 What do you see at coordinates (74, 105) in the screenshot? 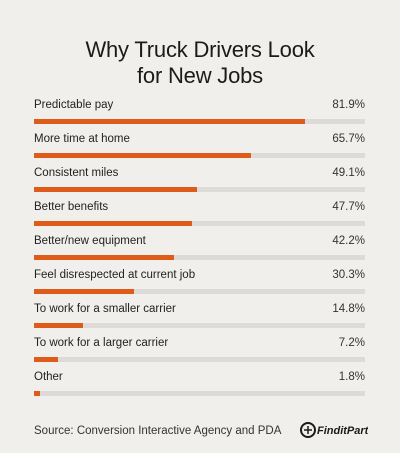
I see `bar-label: Predictable pay` at bounding box center [74, 105].